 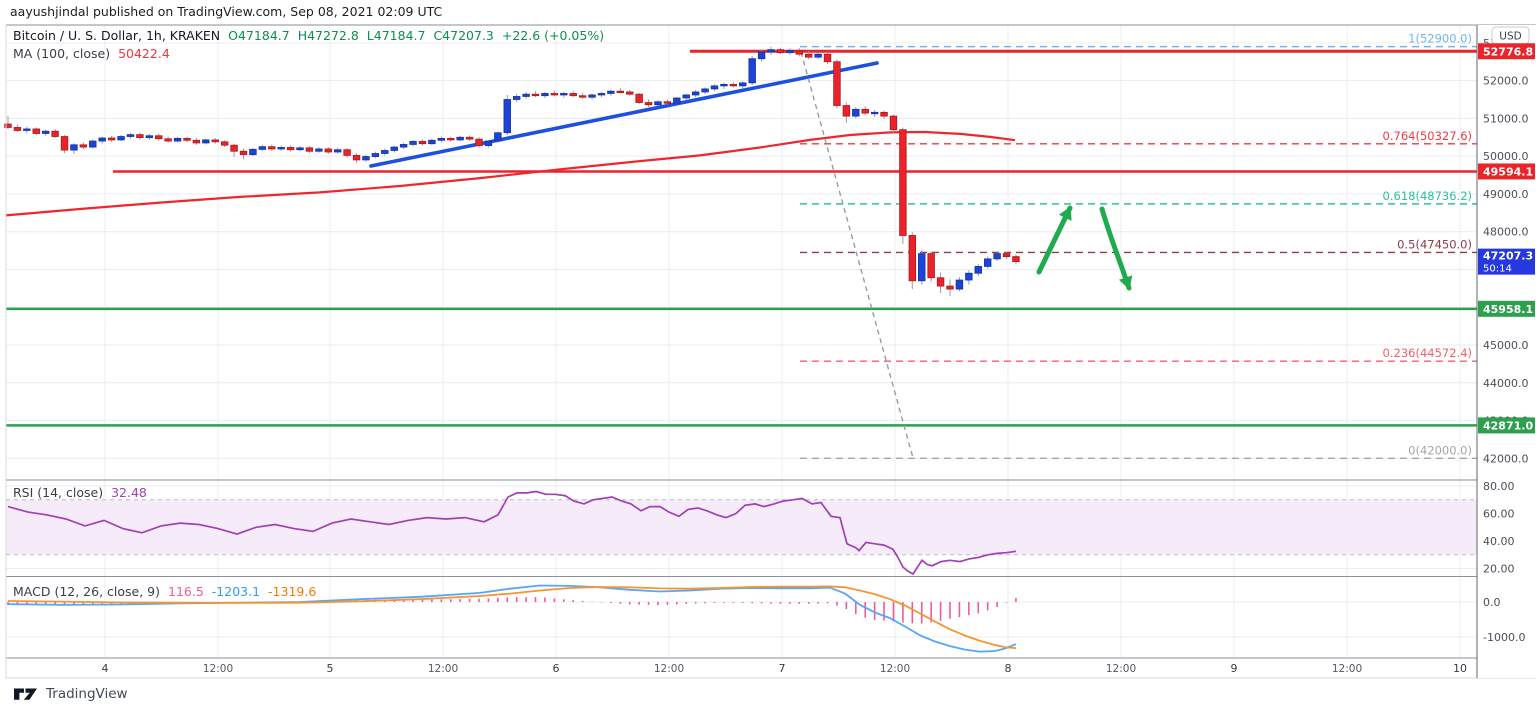 What do you see at coordinates (1499, 541) in the screenshot?
I see `rsi-tick-label: 40.00` at bounding box center [1499, 541].